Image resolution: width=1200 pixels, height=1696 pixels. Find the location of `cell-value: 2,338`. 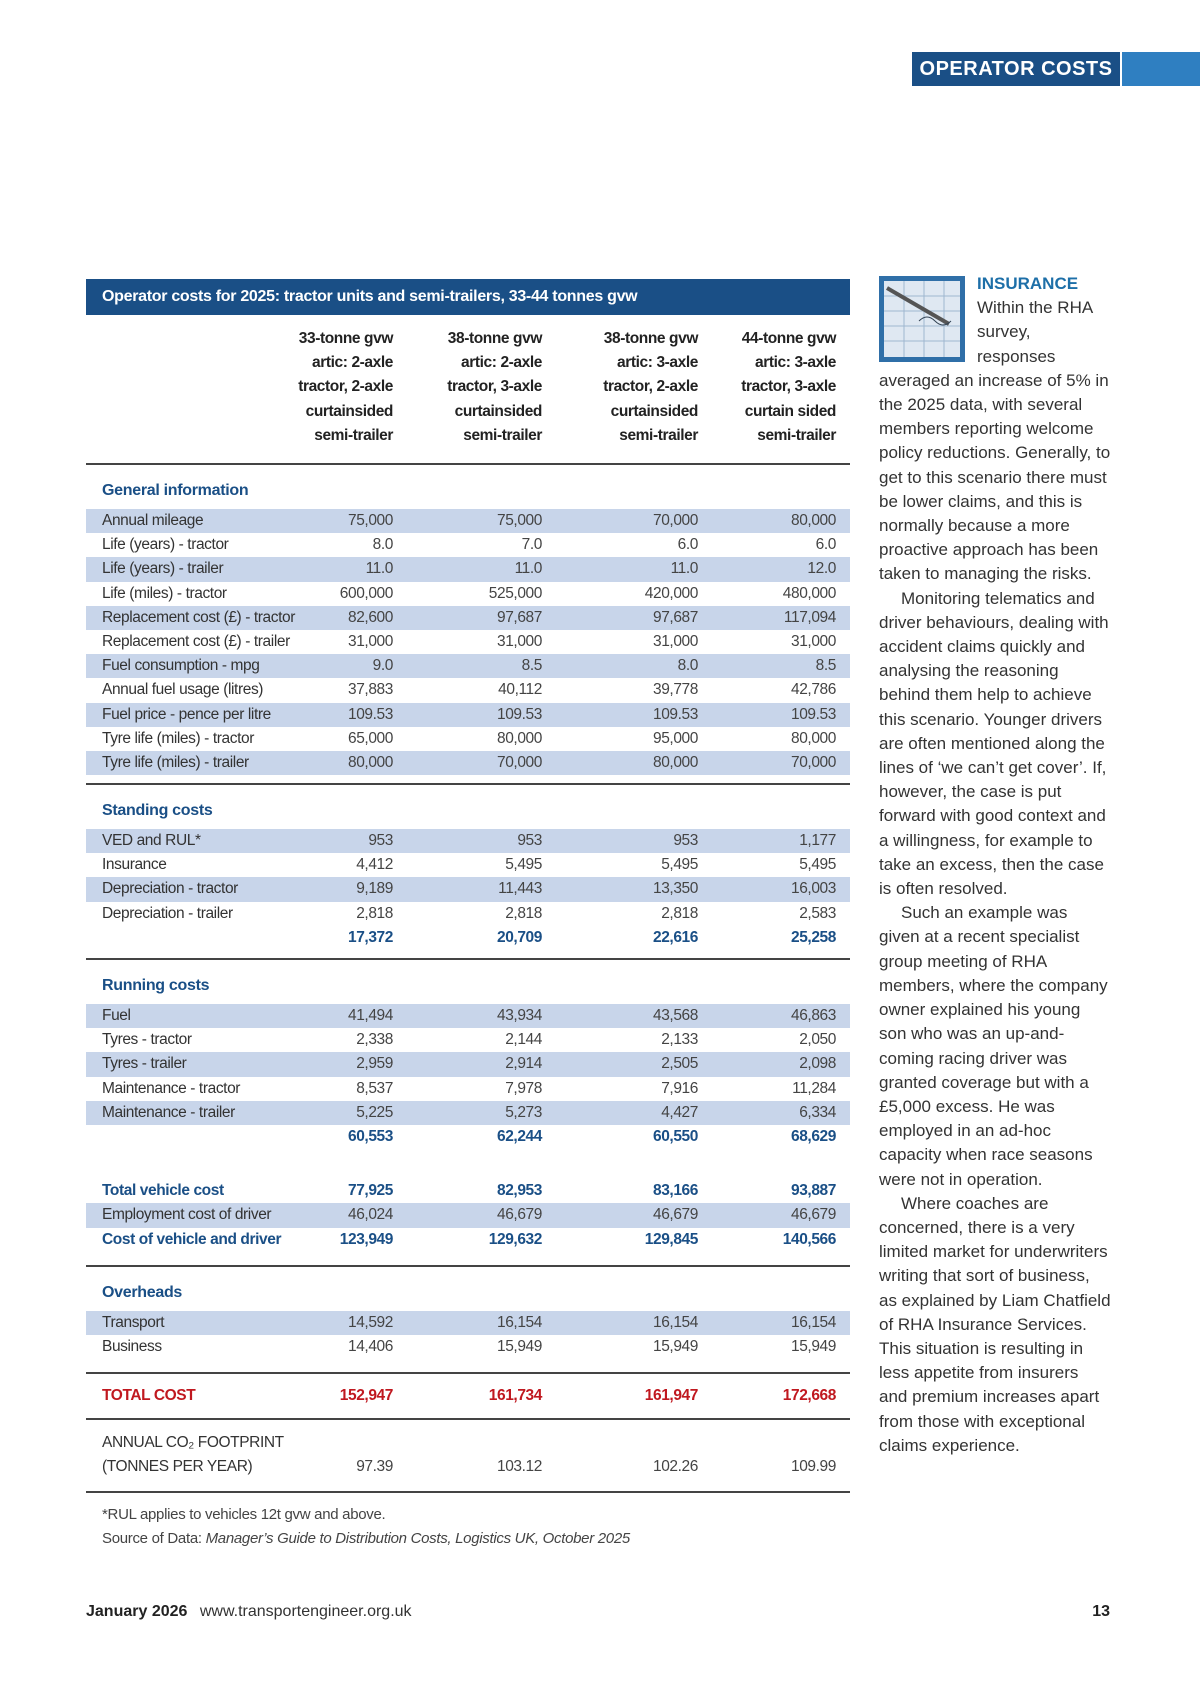

cell-value: 2,338 is located at coordinates (374, 1040).